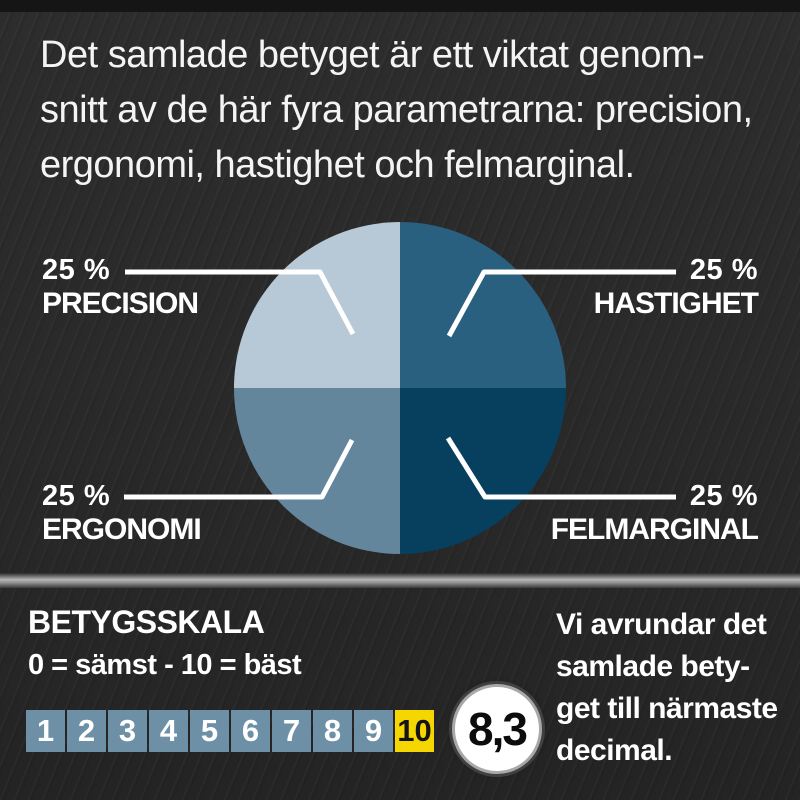 Image resolution: width=800 pixels, height=800 pixels. Describe the element at coordinates (661, 624) in the screenshot. I see `note-line-1: Vi avrundar det` at that location.